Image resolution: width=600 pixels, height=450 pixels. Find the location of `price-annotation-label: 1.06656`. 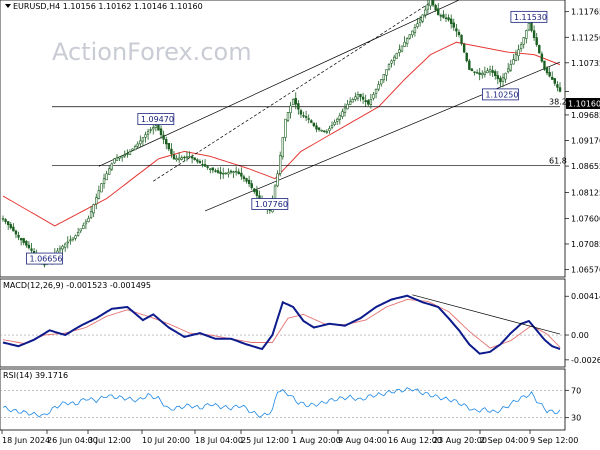

price-annotation-label: 1.06656 is located at coordinates (45, 259).